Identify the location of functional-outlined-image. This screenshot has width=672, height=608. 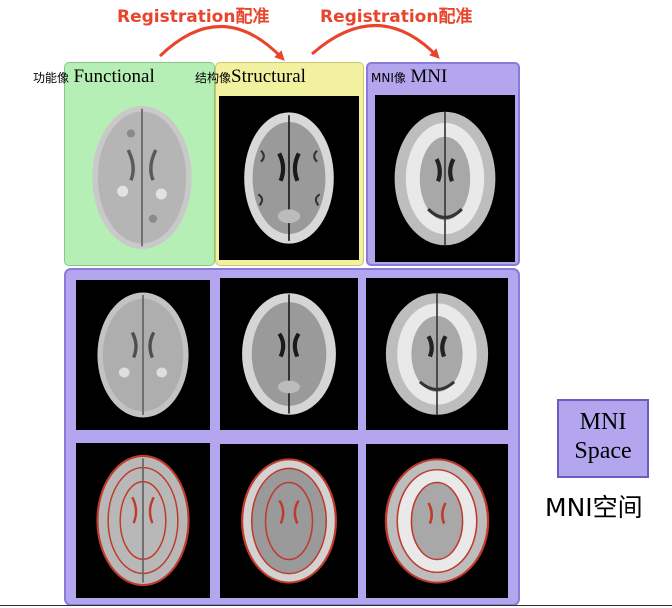
(143, 520).